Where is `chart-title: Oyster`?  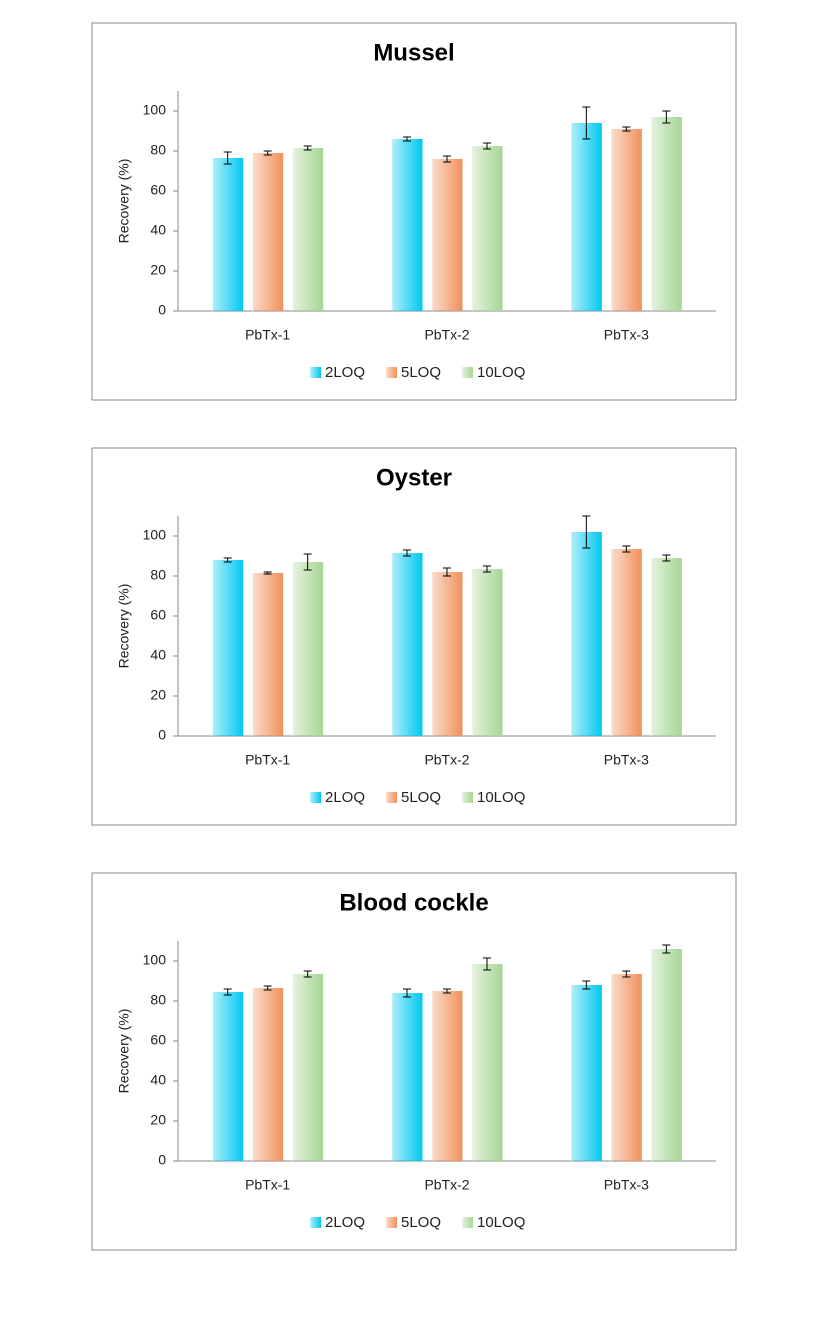
chart-title: Oyster is located at coordinates (414, 477).